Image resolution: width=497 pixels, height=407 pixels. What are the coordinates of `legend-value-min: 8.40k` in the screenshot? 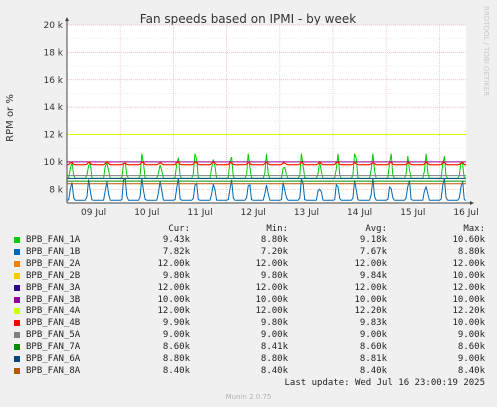 It's located at (274, 370).